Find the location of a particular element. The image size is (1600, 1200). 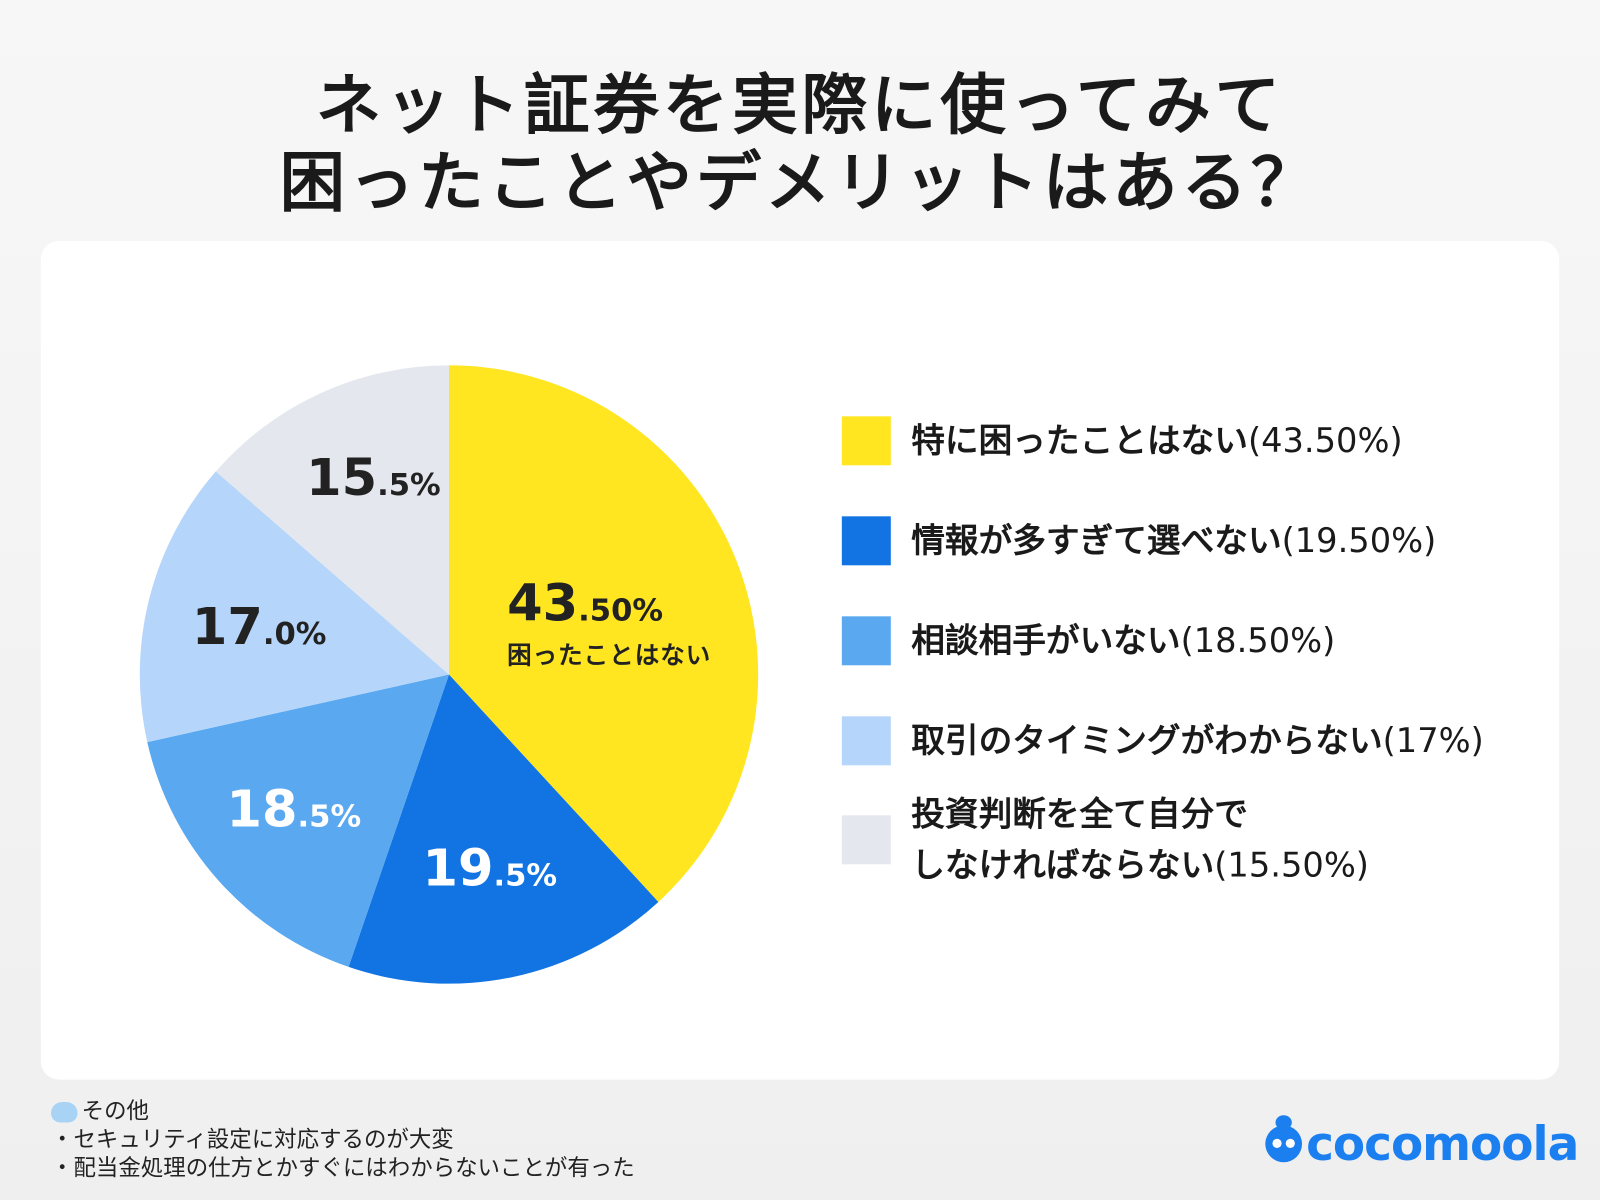

slice-label-0: 43.50% 困ったことはない is located at coordinates (609, 621).